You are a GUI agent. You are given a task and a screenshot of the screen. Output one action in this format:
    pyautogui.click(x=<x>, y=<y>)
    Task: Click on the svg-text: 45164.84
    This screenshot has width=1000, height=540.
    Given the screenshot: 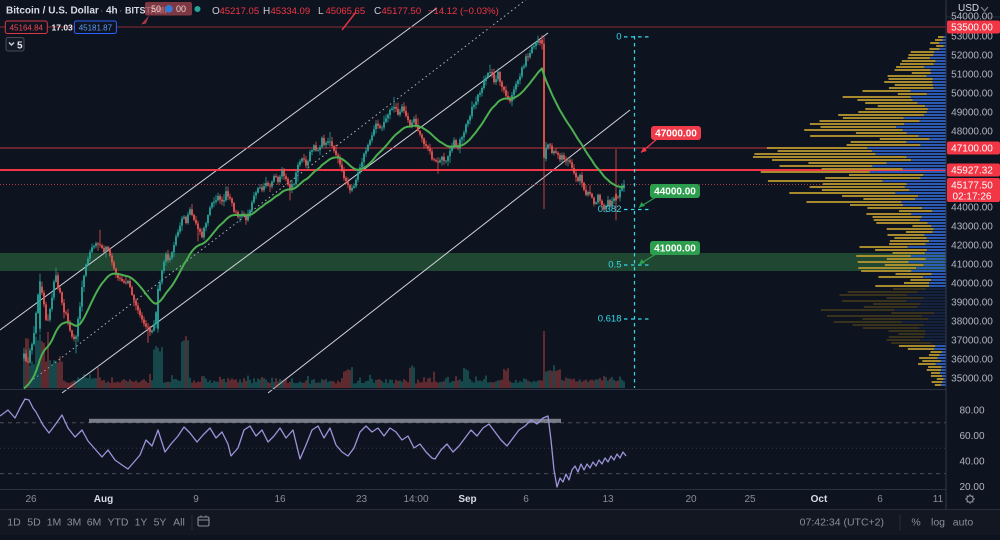 What is the action you would take?
    pyautogui.click(x=27, y=27)
    